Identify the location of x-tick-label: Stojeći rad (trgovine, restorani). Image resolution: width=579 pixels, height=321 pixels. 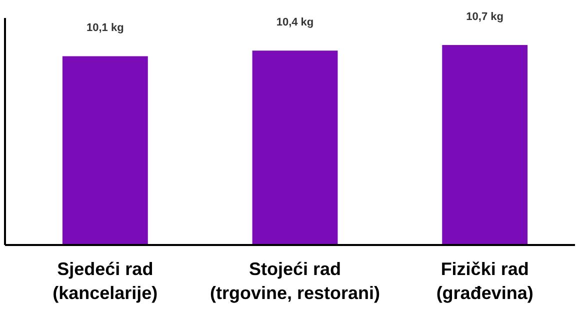
(295, 281).